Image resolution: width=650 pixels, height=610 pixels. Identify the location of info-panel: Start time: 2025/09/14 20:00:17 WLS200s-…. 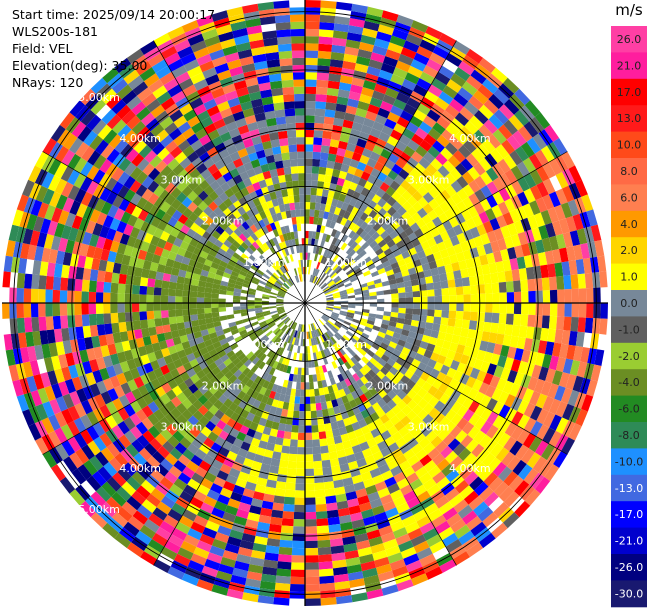
(113, 48).